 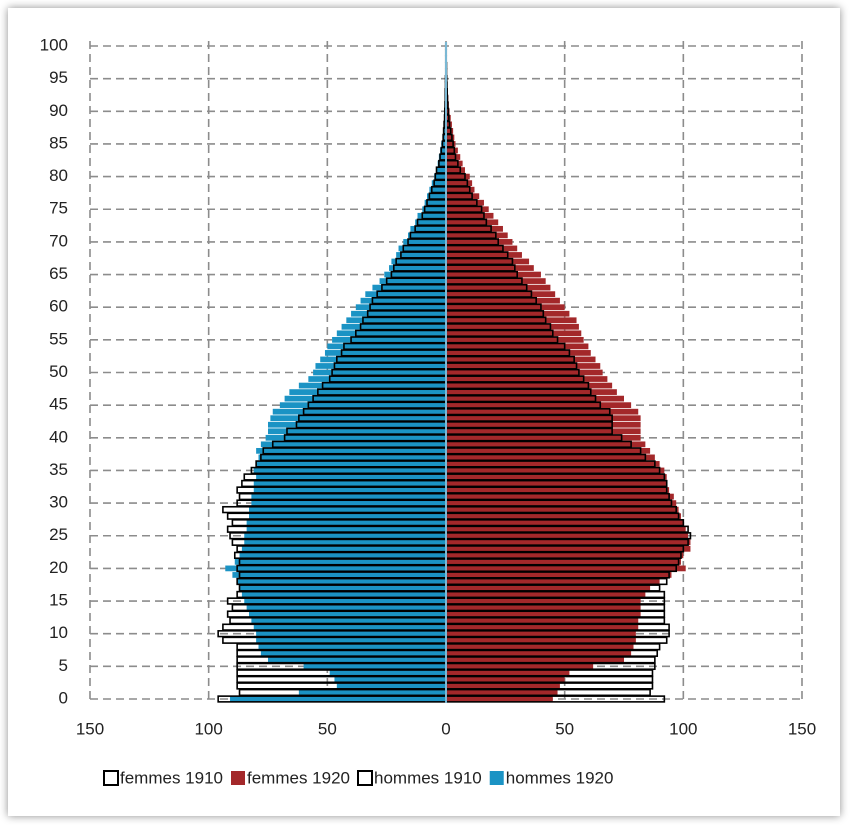 What do you see at coordinates (208, 728) in the screenshot?
I see `x-tick-label: 100` at bounding box center [208, 728].